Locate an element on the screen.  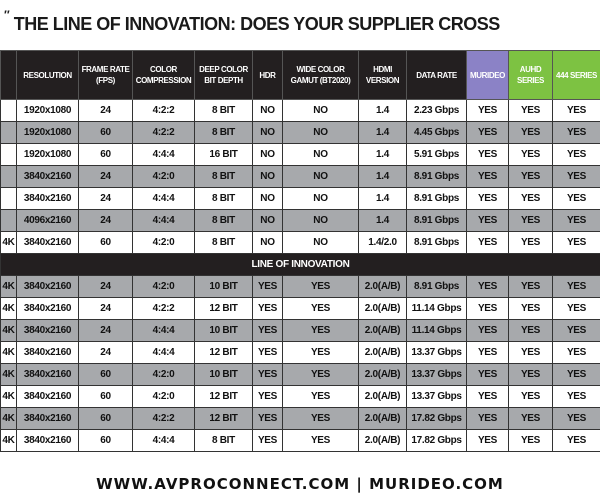
table-cell: 1.4/2.0 is located at coordinates (382, 242).